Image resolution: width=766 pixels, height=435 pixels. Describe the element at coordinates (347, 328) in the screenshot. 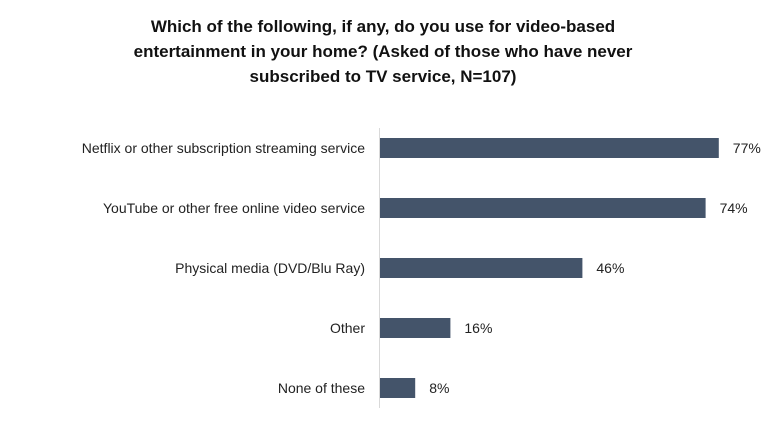

I see `category-label: Other` at that location.